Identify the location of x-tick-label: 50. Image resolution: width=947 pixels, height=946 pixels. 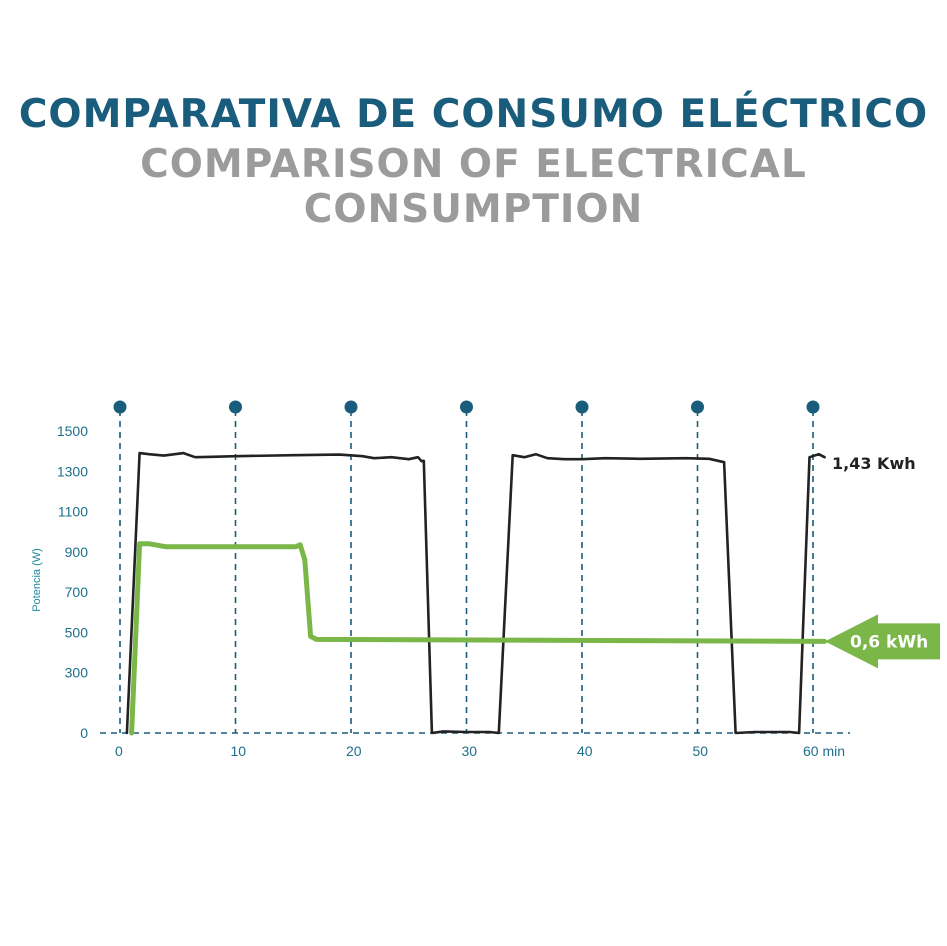
(701, 751).